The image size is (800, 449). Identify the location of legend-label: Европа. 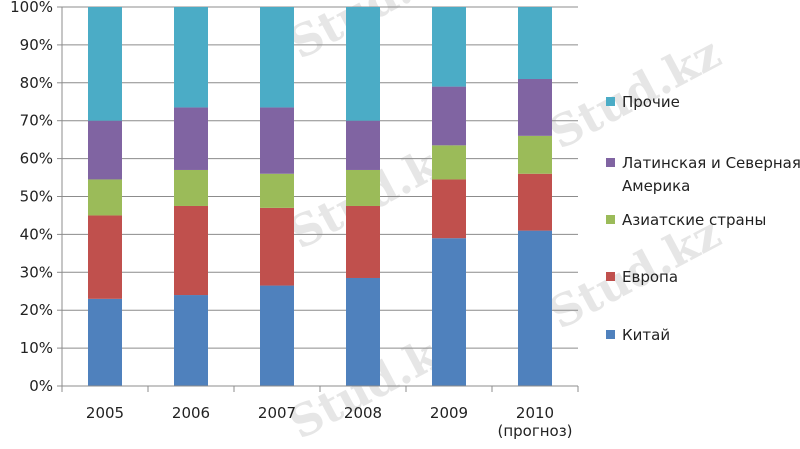
(650, 277).